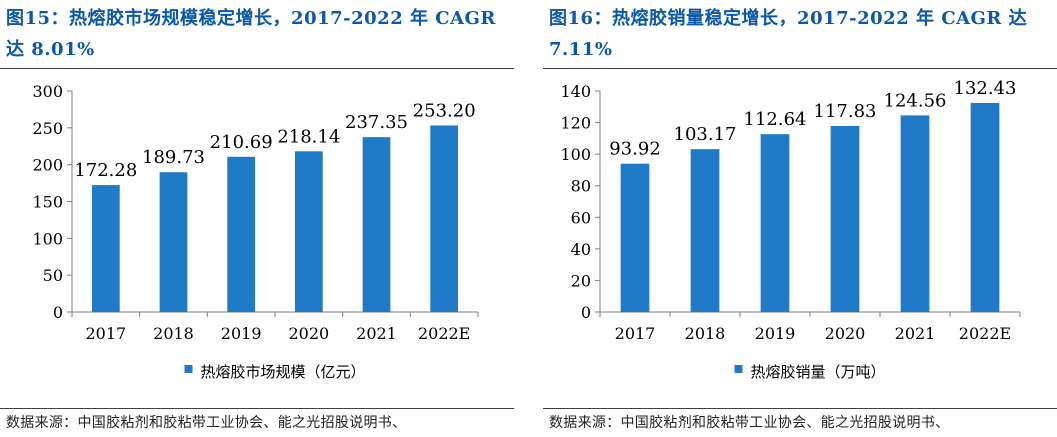 The height and width of the screenshot is (437, 1057). Describe the element at coordinates (845, 111) in the screenshot. I see `data-label: 117.83` at that location.